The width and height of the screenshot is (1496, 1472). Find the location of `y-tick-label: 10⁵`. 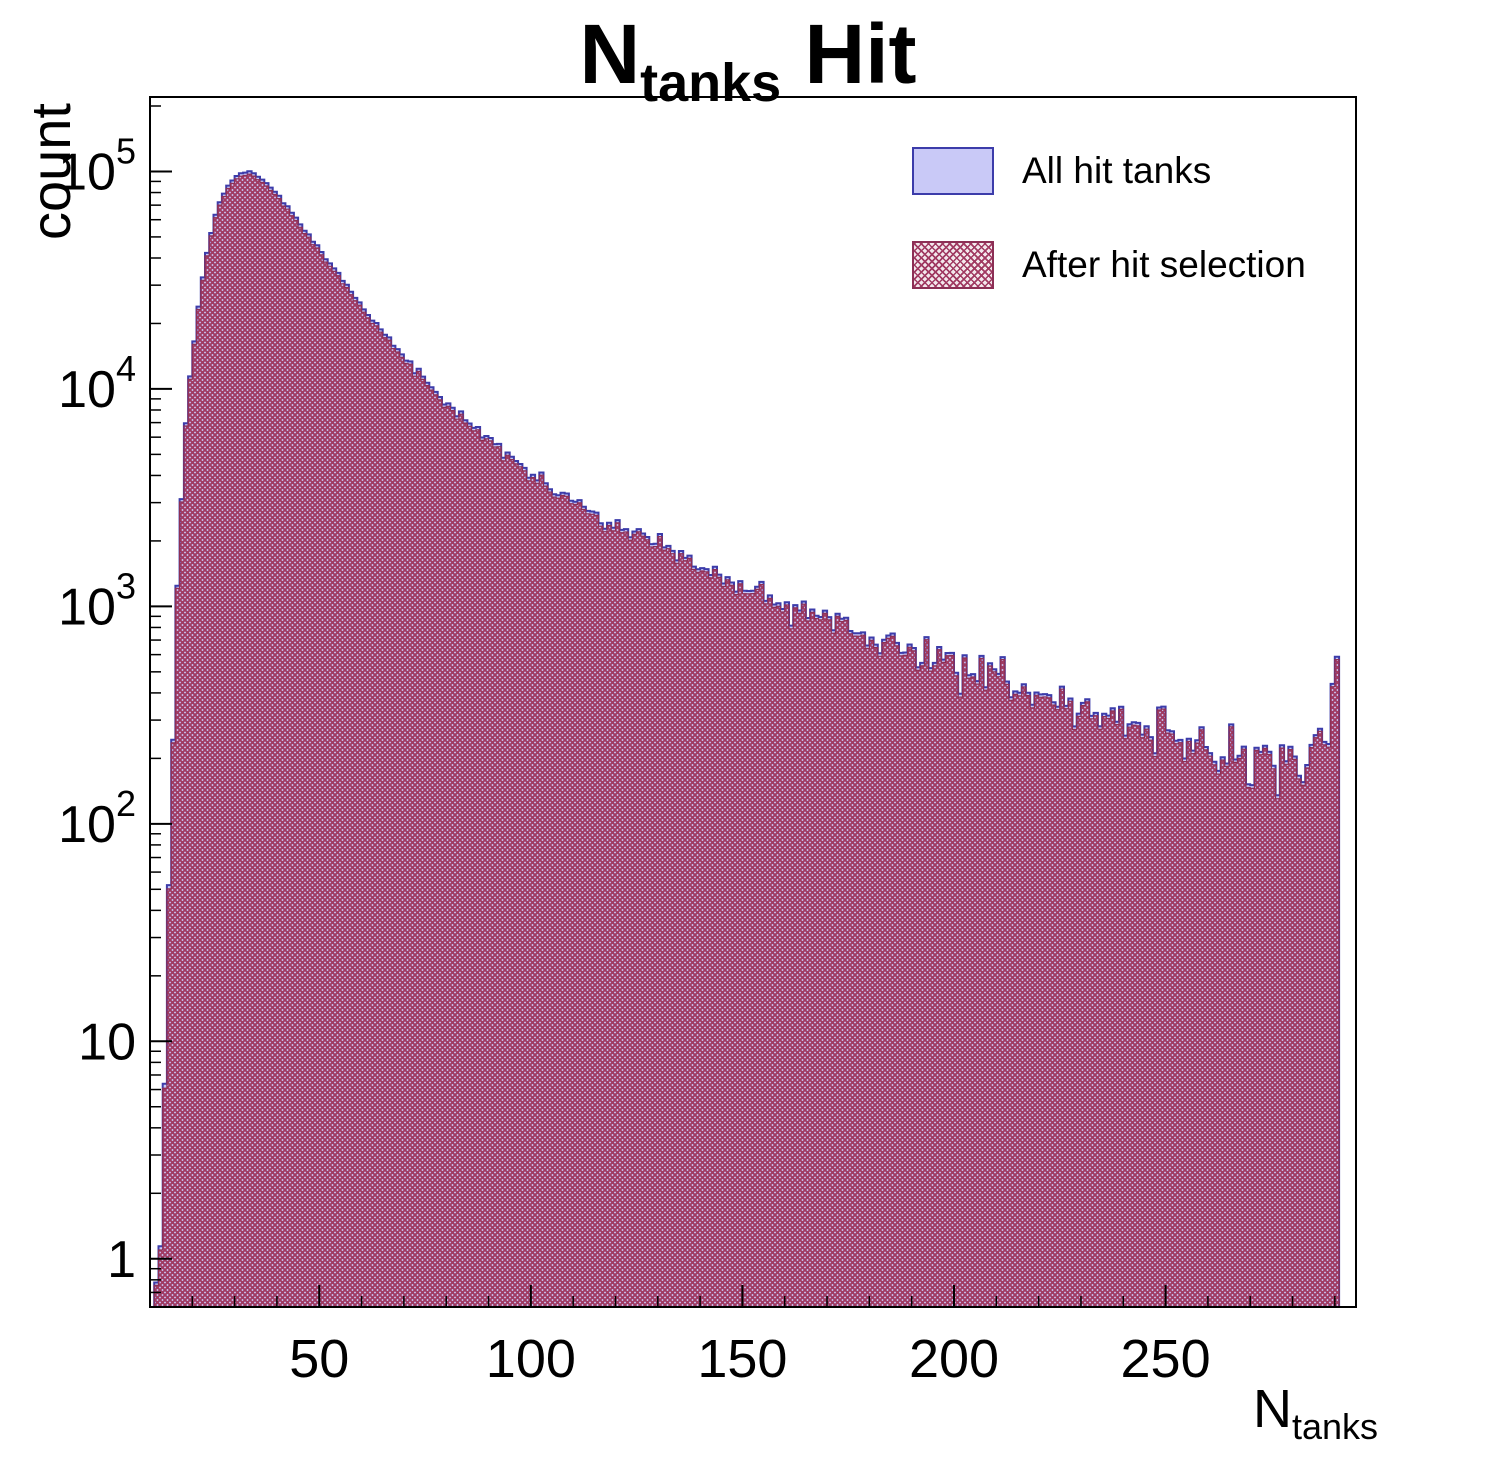

y-tick-label: 10⁵ is located at coordinates (97, 165).